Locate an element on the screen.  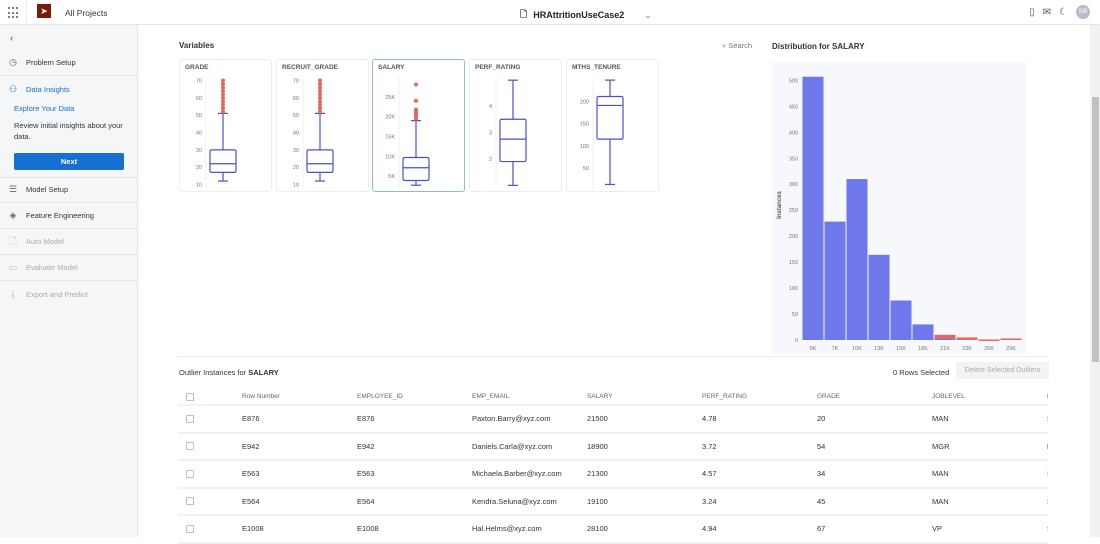
page-scrollbar is located at coordinates (1095, 281).